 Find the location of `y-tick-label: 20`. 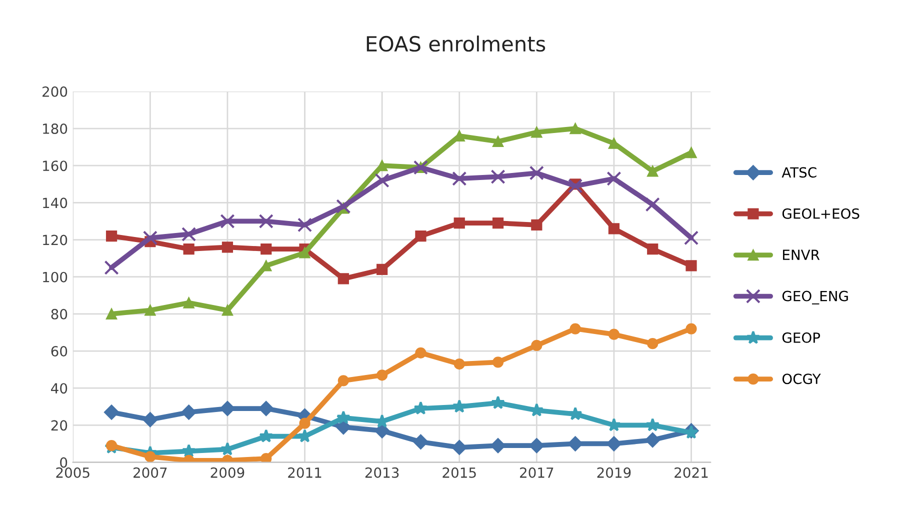

y-tick-label: 20 is located at coordinates (59, 425).